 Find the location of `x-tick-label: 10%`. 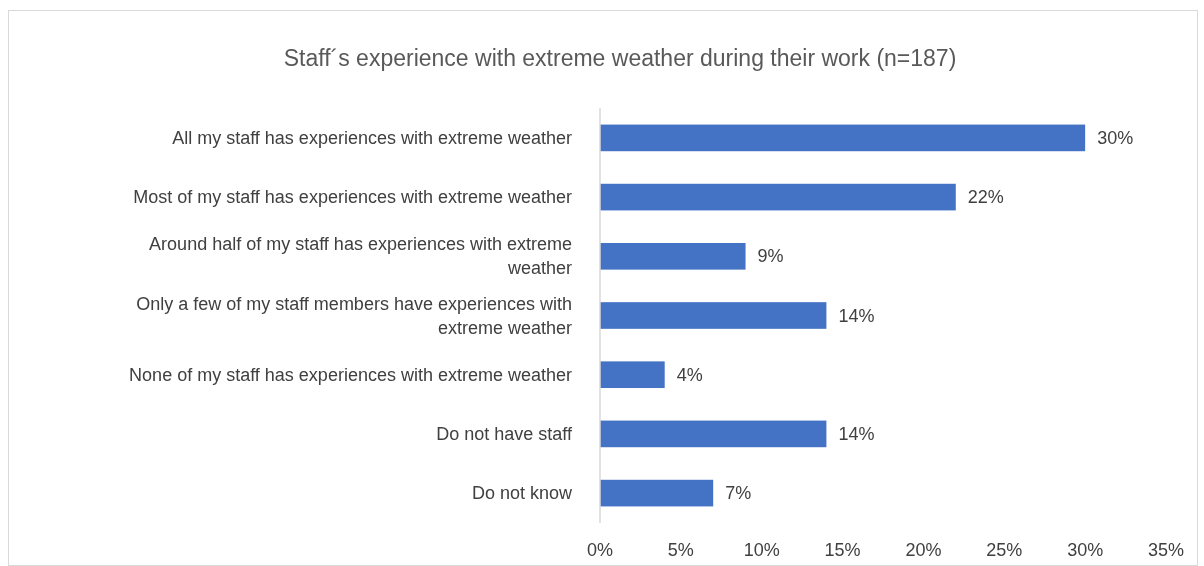

x-tick-label: 10% is located at coordinates (761, 550).